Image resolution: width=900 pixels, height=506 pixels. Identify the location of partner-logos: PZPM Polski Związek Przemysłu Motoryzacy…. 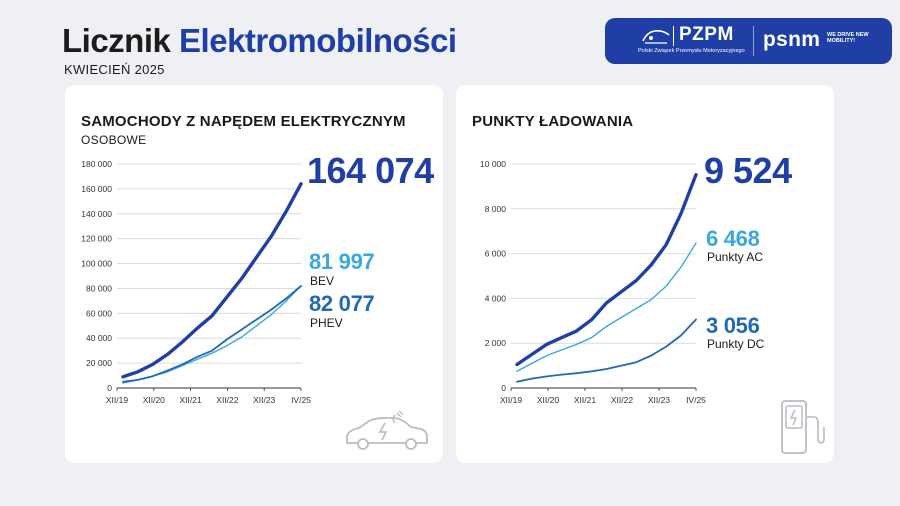
(748, 41).